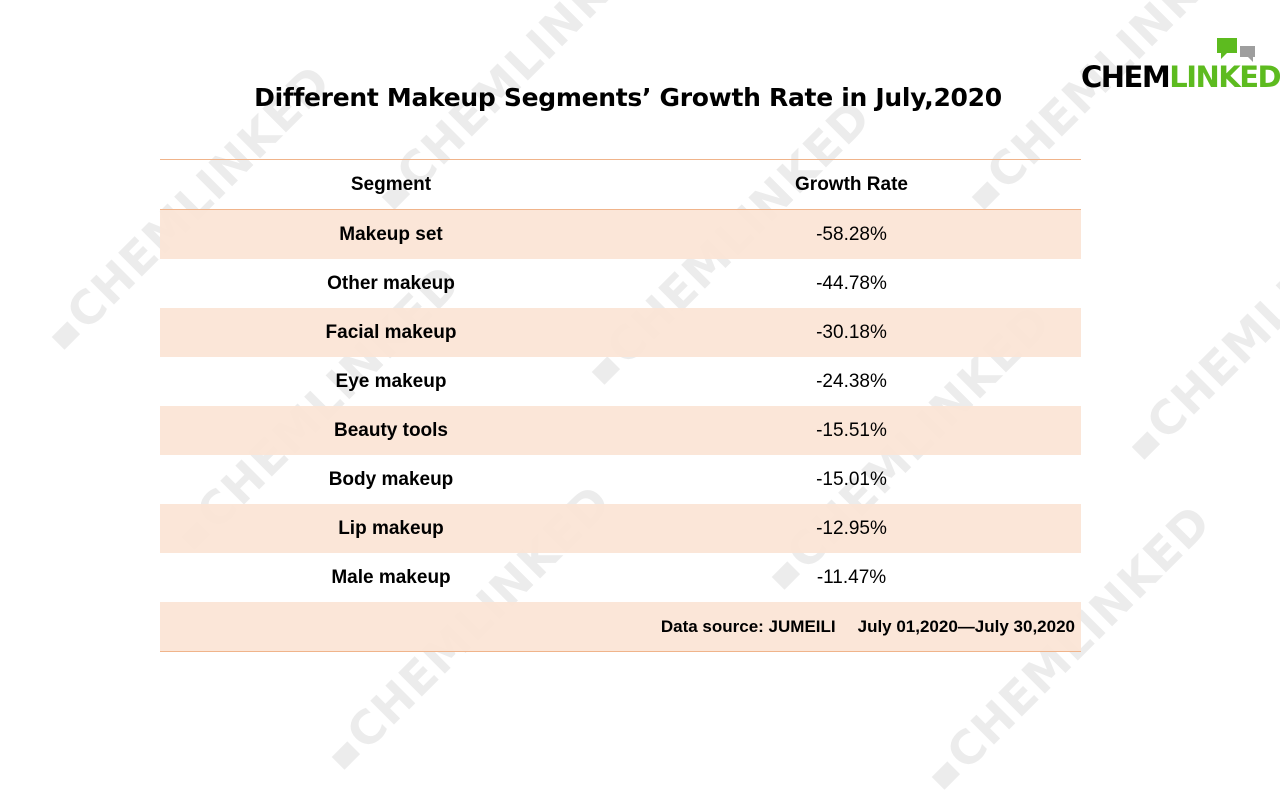 This screenshot has width=1280, height=800. Describe the element at coordinates (391, 577) in the screenshot. I see `segment-cell: Male makeup` at that location.